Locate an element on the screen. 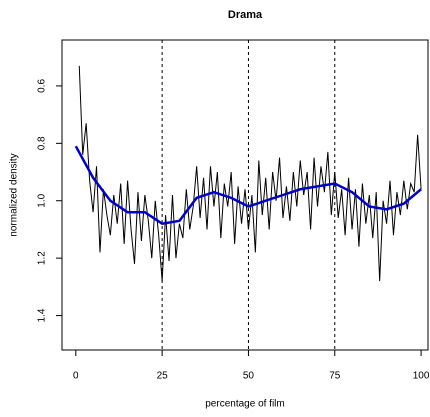 This screenshot has height=417, width=430. y-tick-label: 0.8 is located at coordinates (42, 143).